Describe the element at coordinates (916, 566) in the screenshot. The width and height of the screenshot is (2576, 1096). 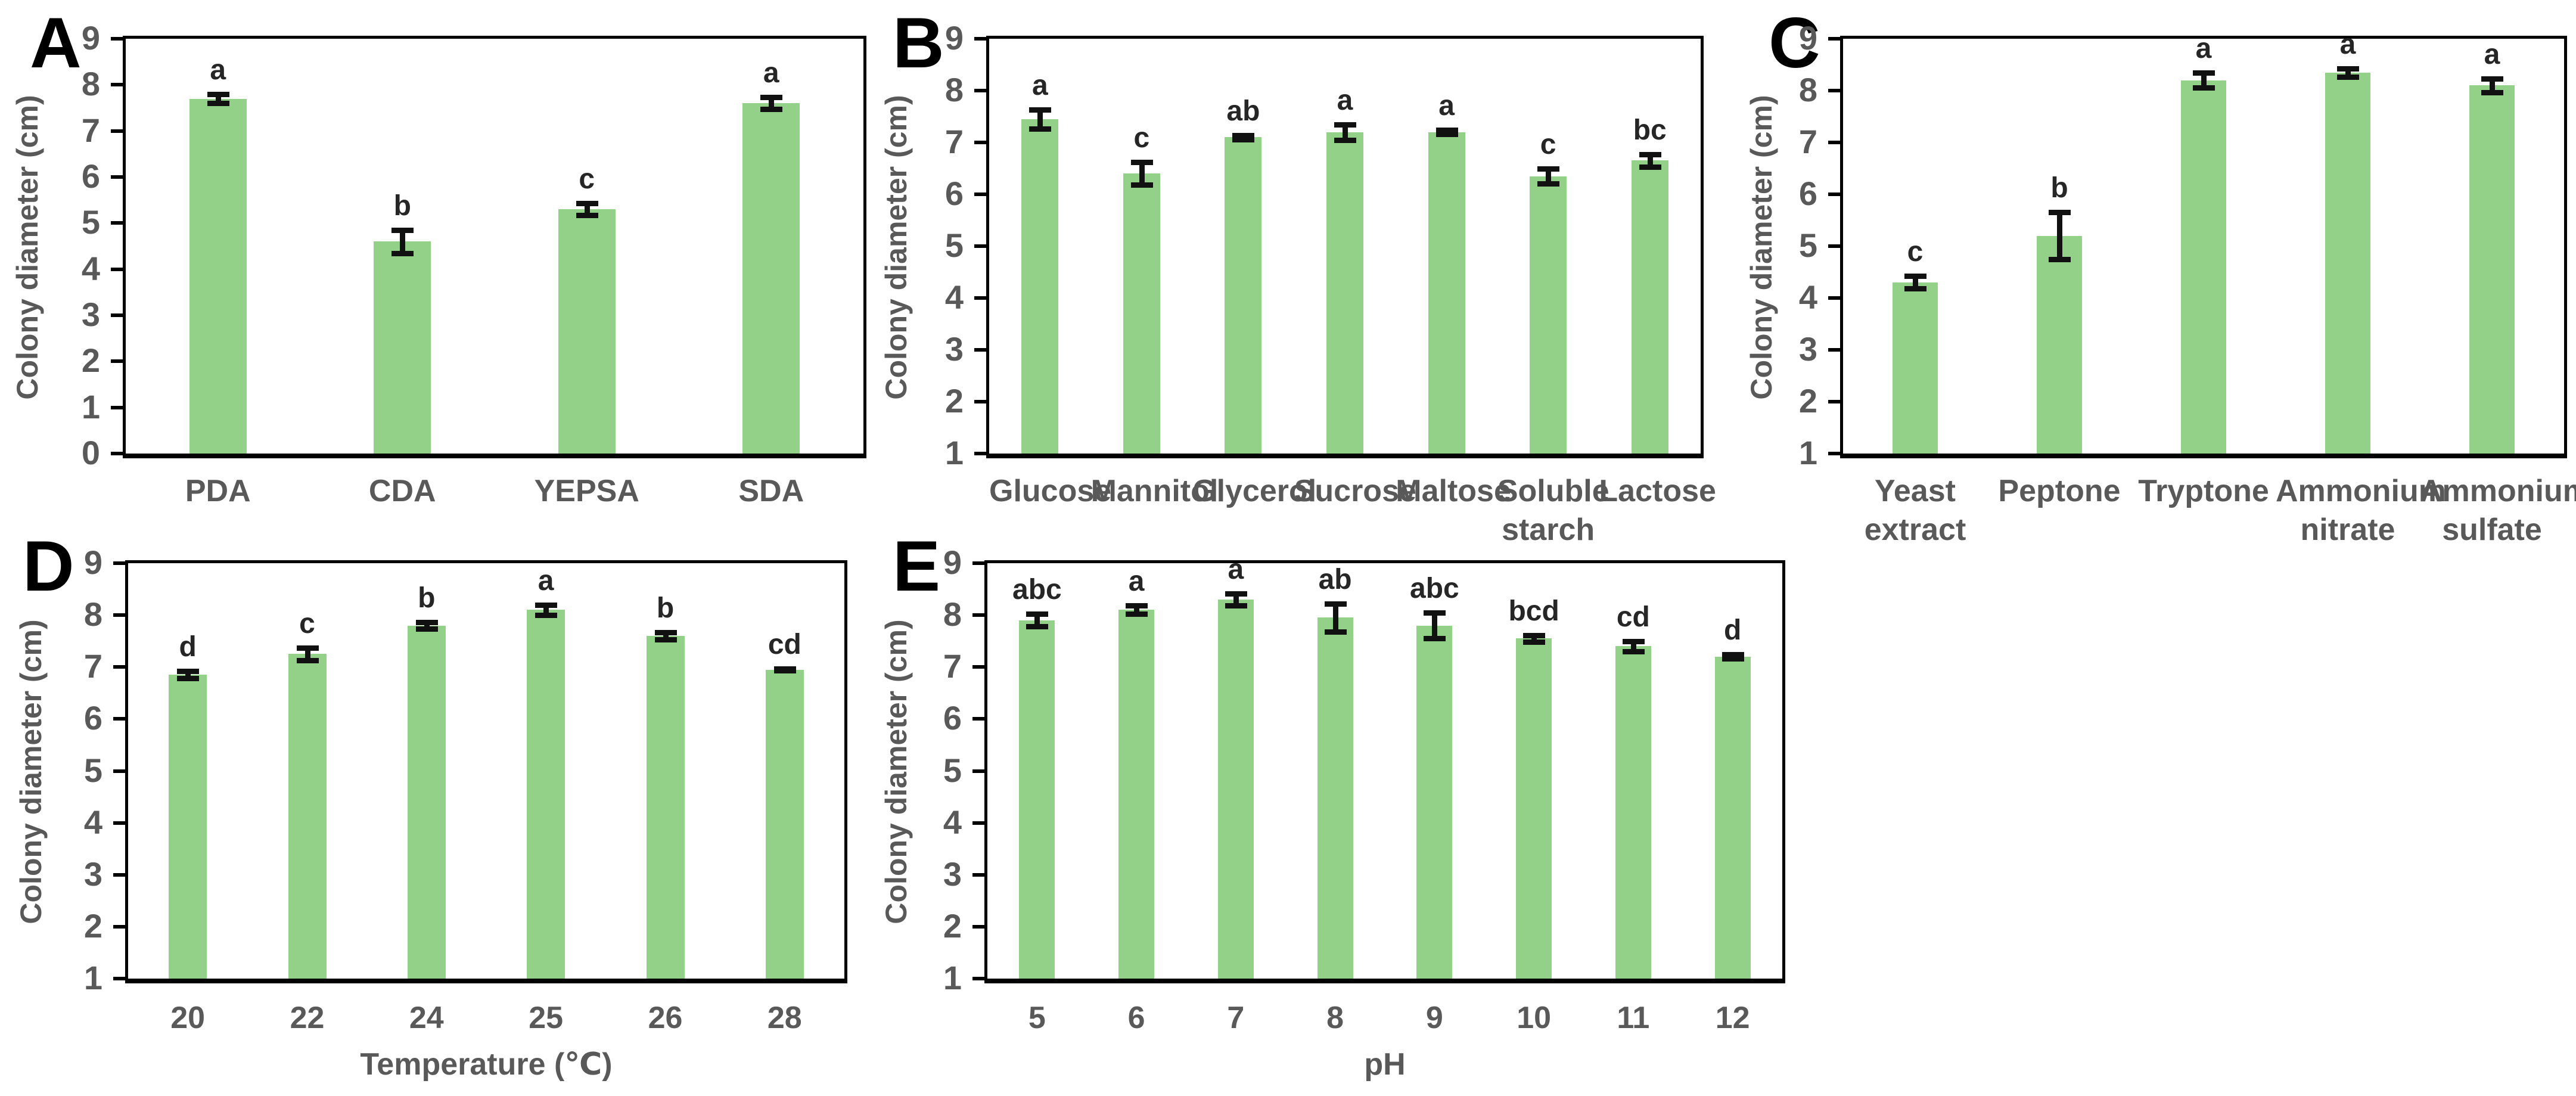
I see `panel-label: E` at that location.